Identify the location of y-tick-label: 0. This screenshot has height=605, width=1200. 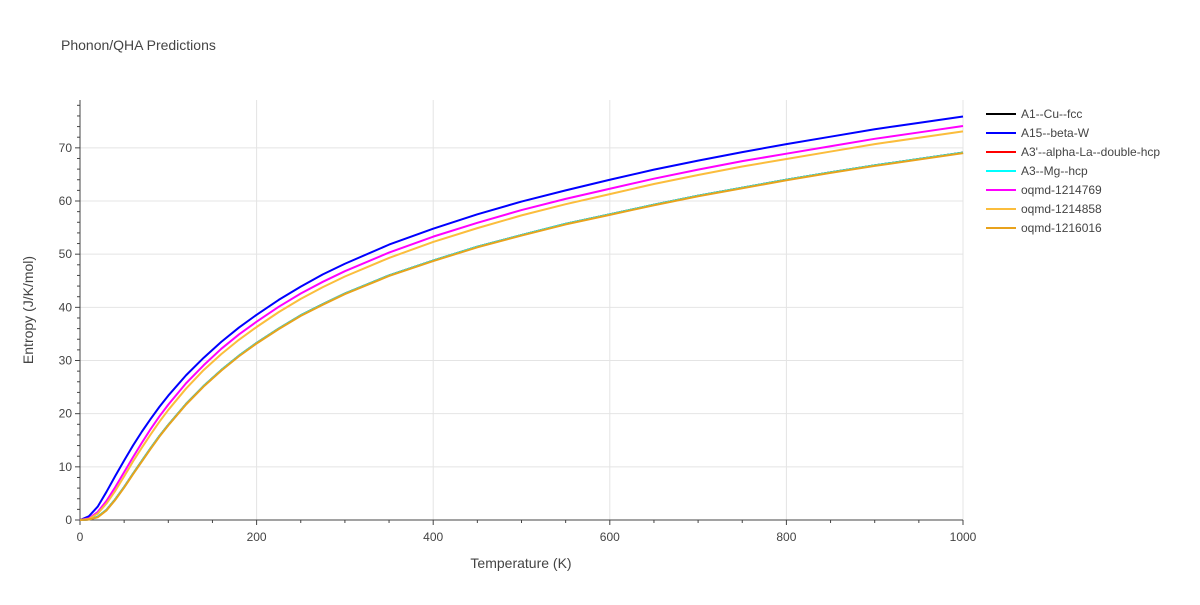
(68, 520).